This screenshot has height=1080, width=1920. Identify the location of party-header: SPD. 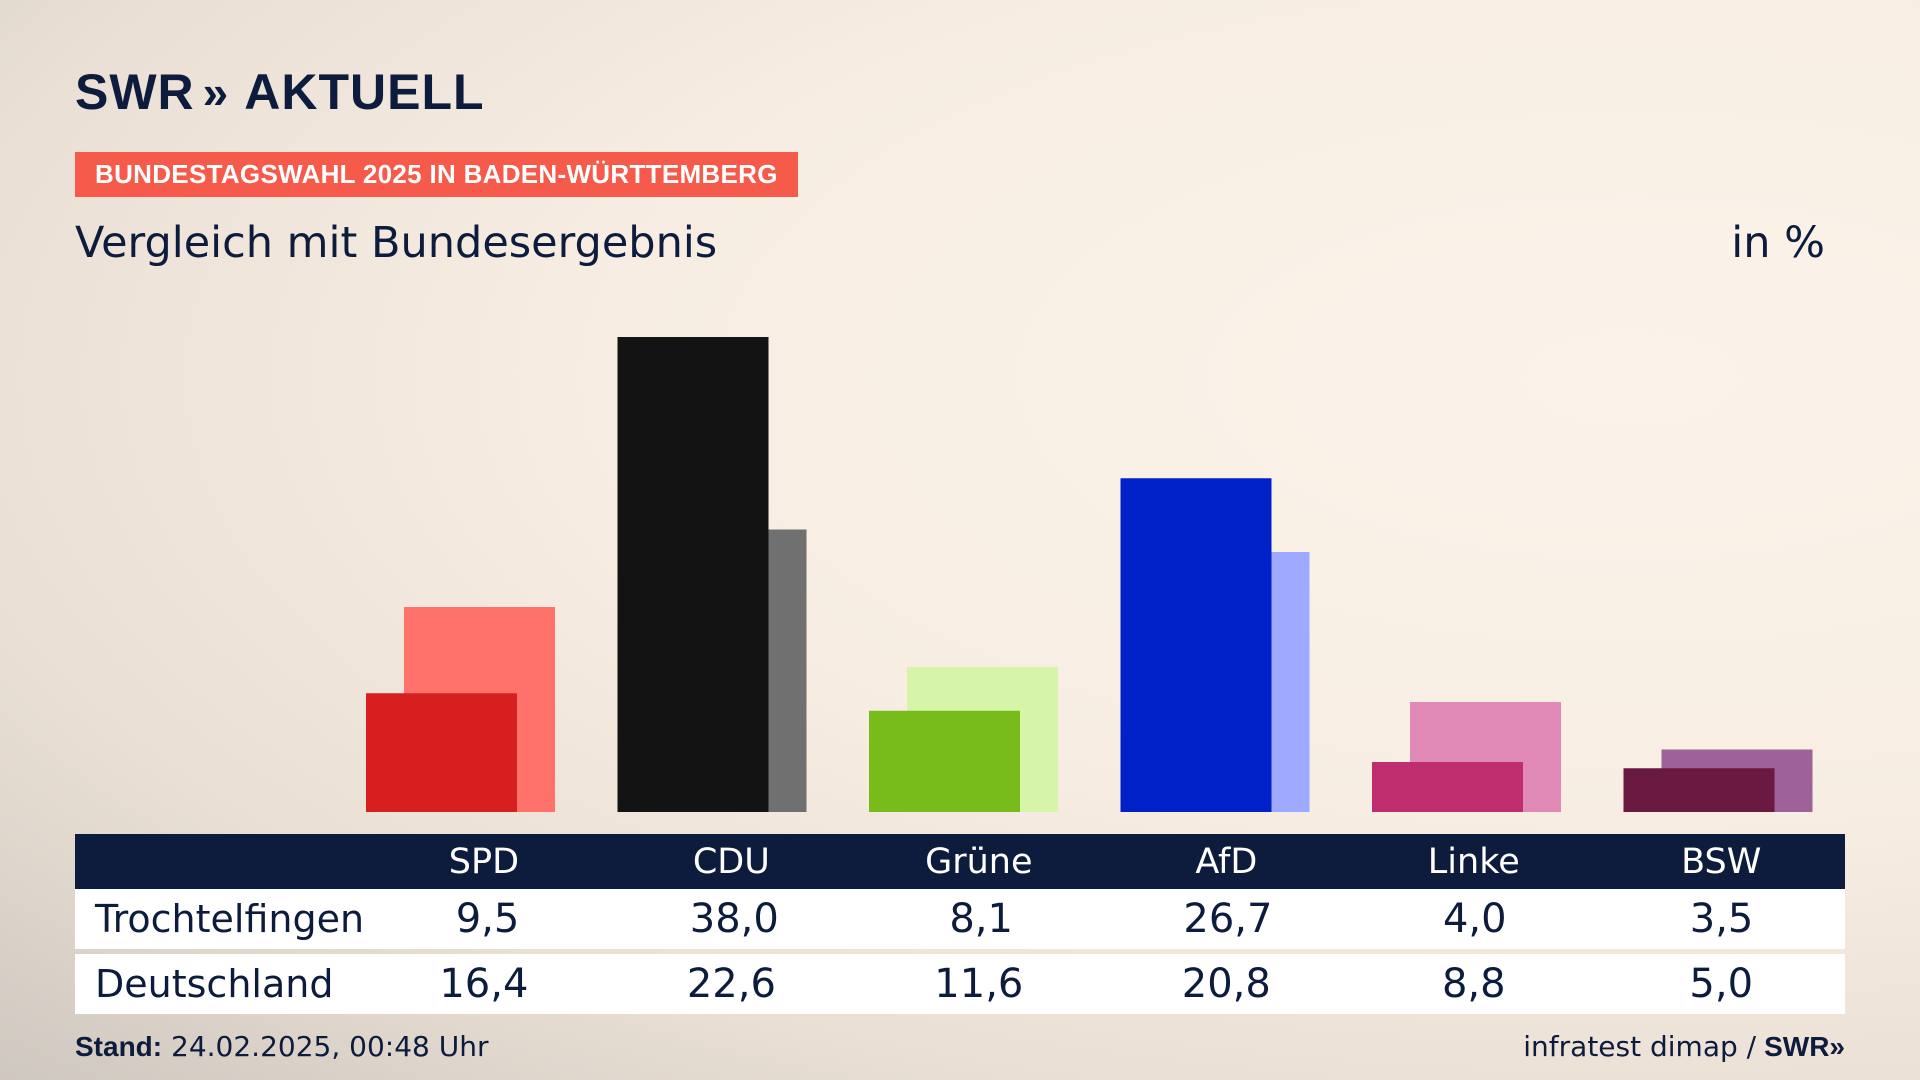
(484, 861).